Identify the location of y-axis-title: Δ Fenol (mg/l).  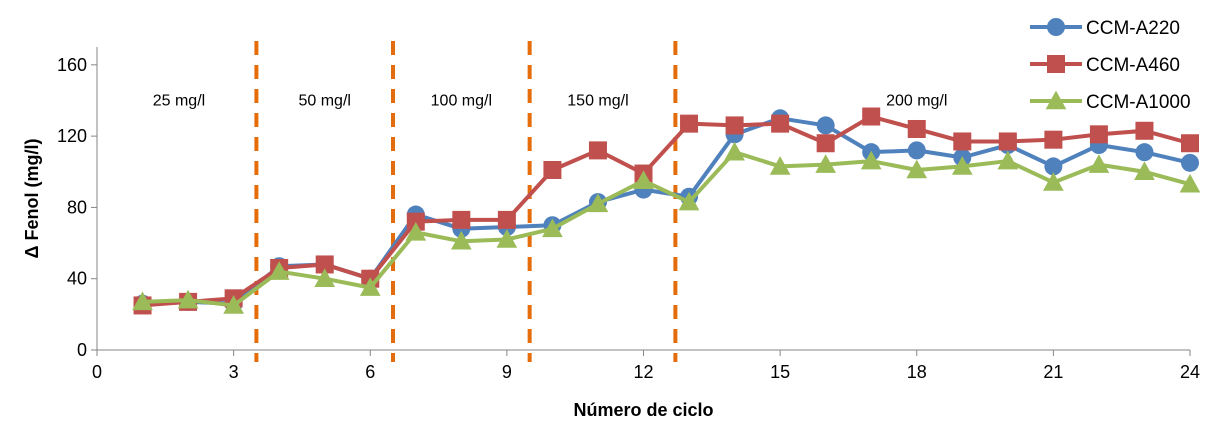
(32, 199).